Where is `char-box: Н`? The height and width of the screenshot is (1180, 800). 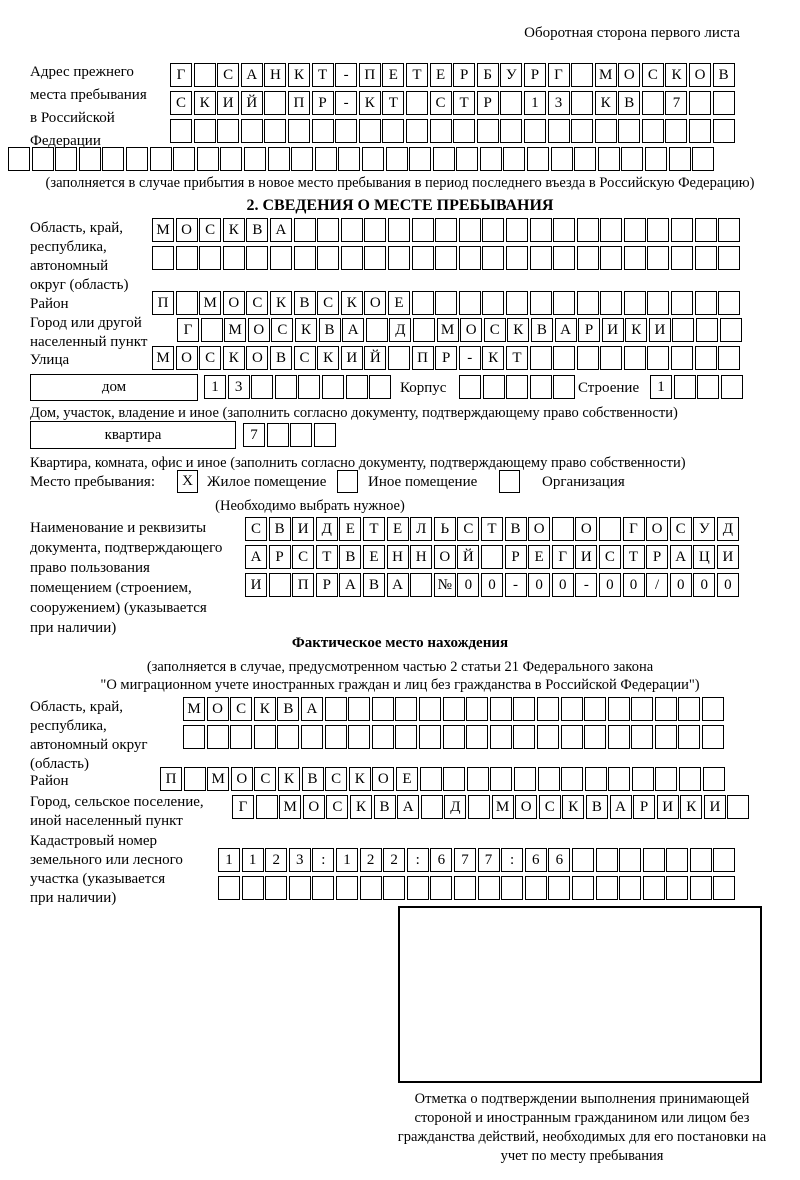 char-box: Н is located at coordinates (275, 75).